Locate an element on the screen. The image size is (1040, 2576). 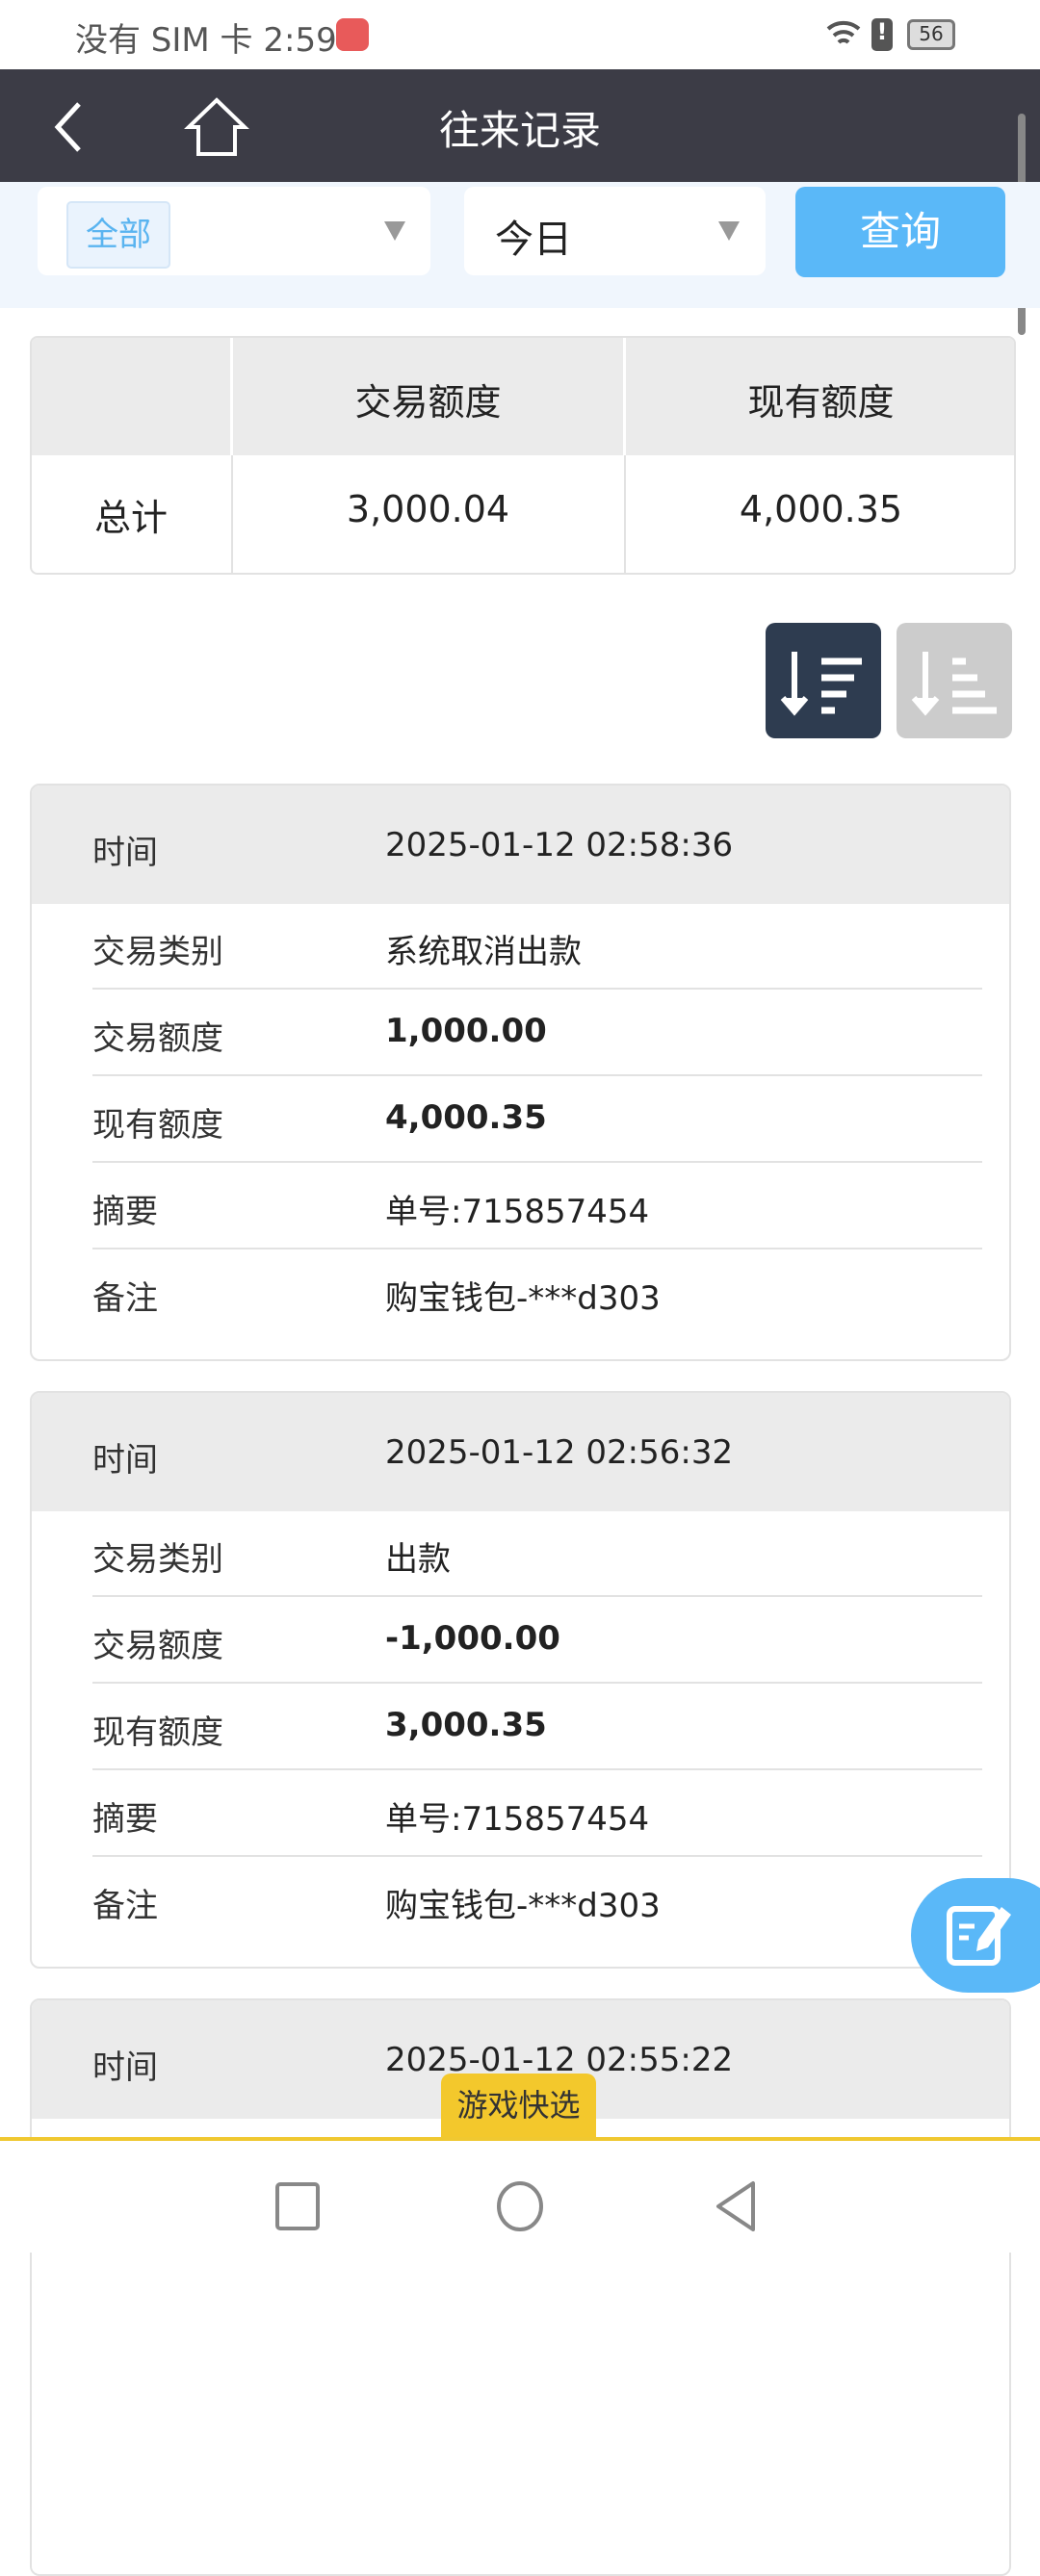
summary-table: 交易额度 现有额度 总计 3,000.04 4,000.35 is located at coordinates (523, 456).